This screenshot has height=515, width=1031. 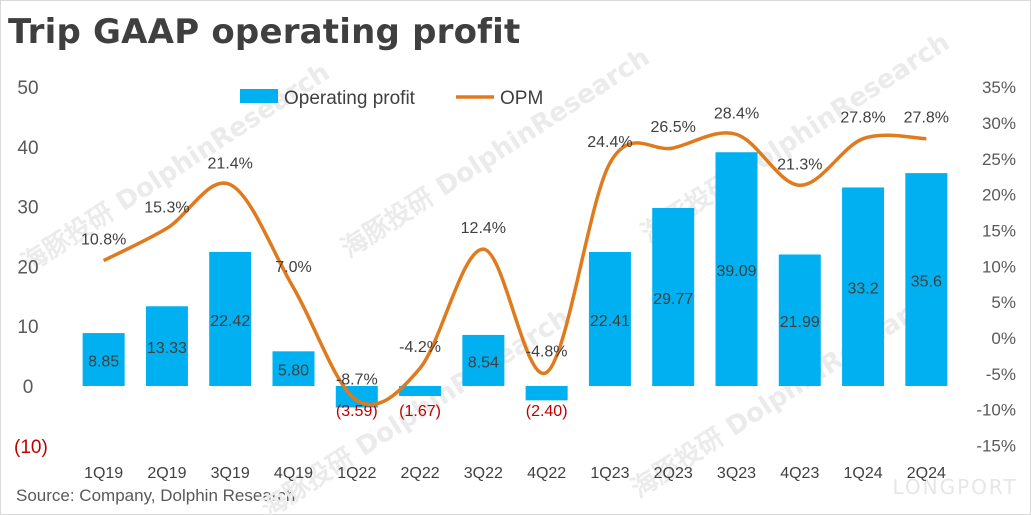 I want to click on x-tick-label: 2Q22, so click(x=420, y=473).